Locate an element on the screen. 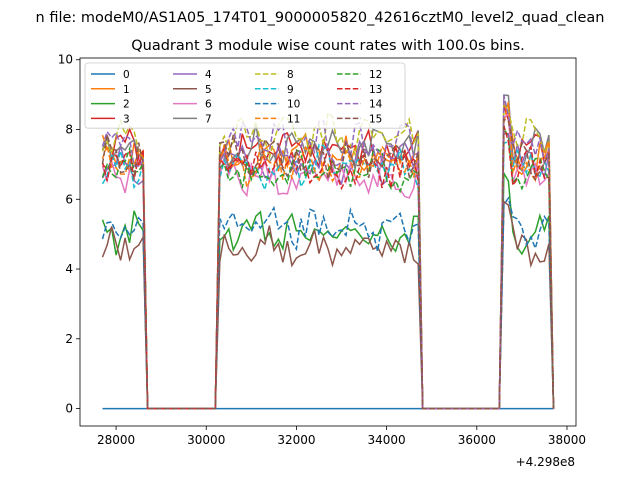 The height and width of the screenshot is (480, 640). x-tick-label: 34000 is located at coordinates (387, 440).